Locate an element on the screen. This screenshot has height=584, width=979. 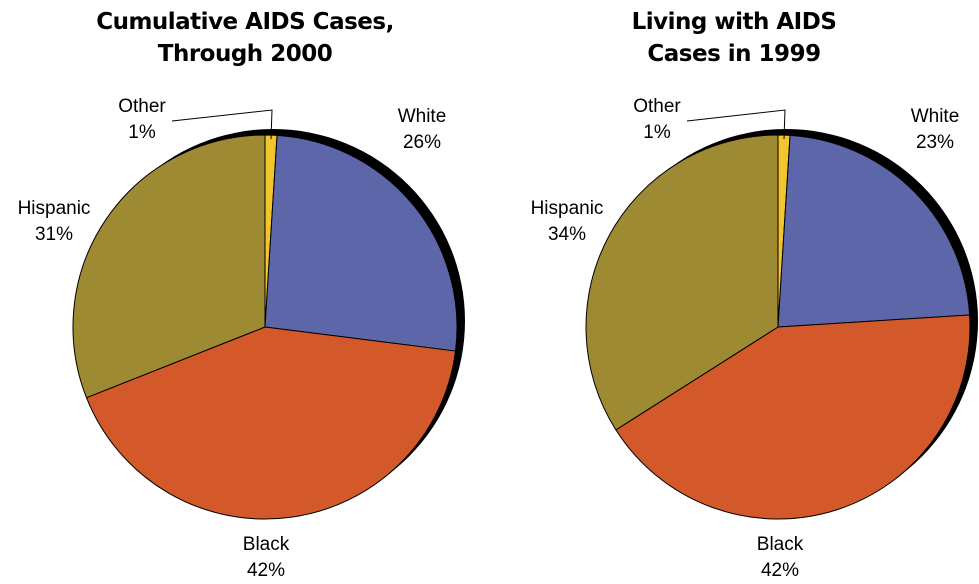
chart-title: Cumulative AIDS Cases, Through 2000 is located at coordinates (245, 38).